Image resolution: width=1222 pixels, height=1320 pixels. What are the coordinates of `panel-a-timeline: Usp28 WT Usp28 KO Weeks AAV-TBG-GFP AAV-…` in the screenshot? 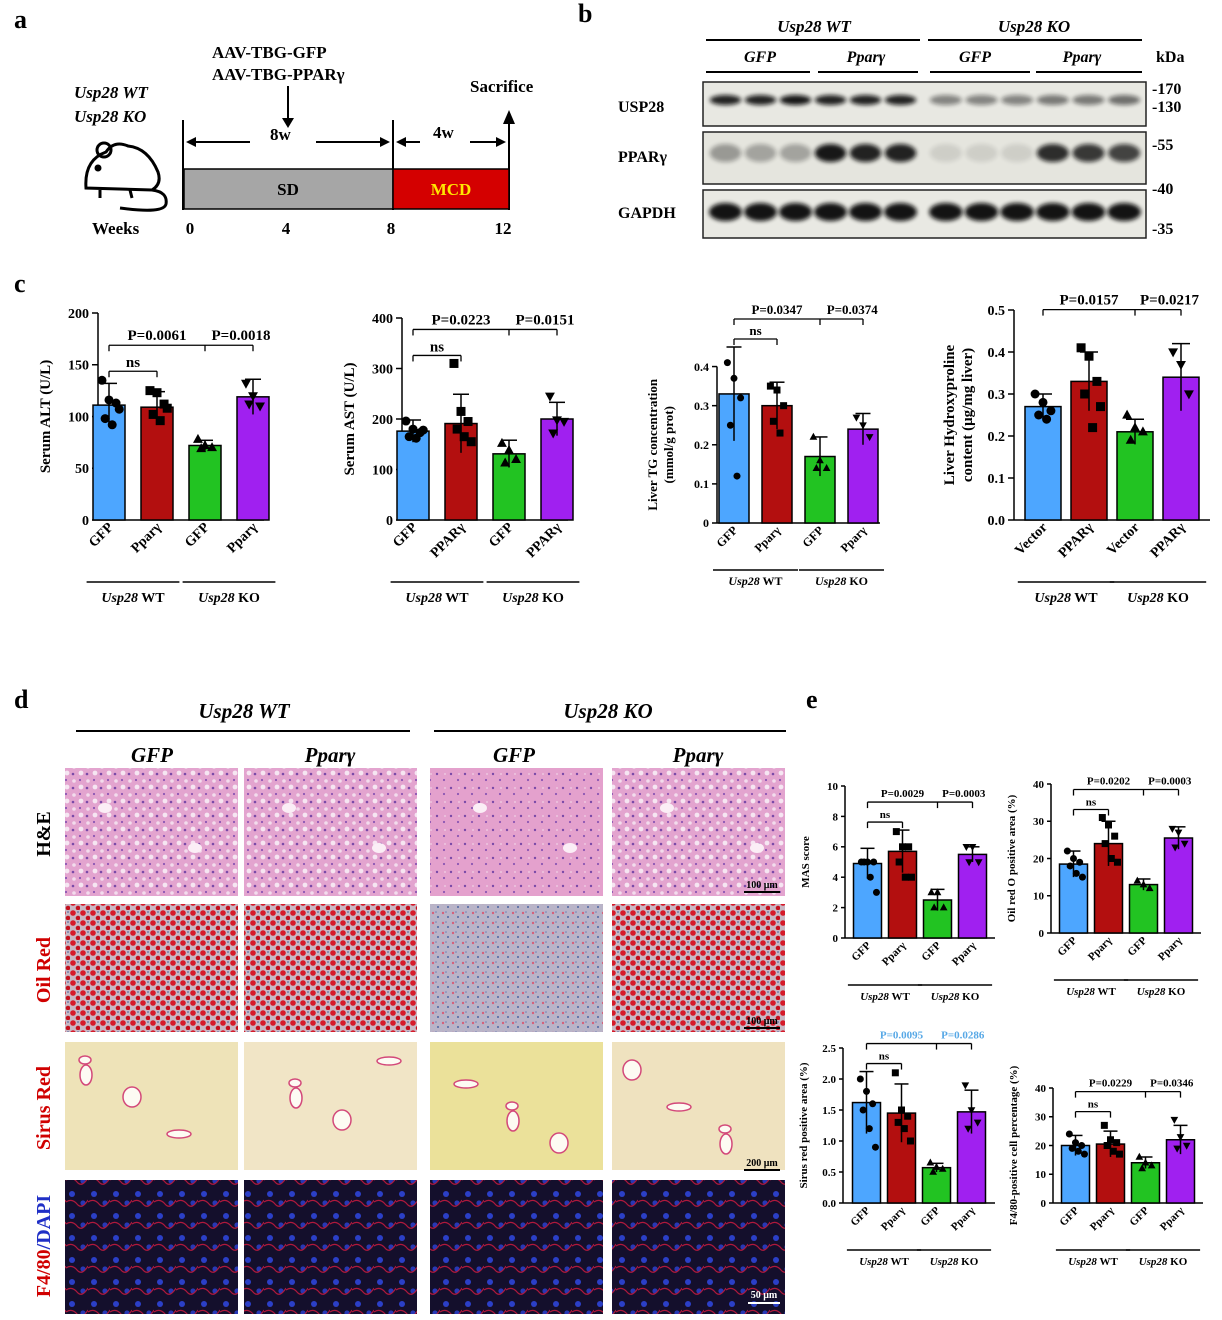 It's located at (304, 140).